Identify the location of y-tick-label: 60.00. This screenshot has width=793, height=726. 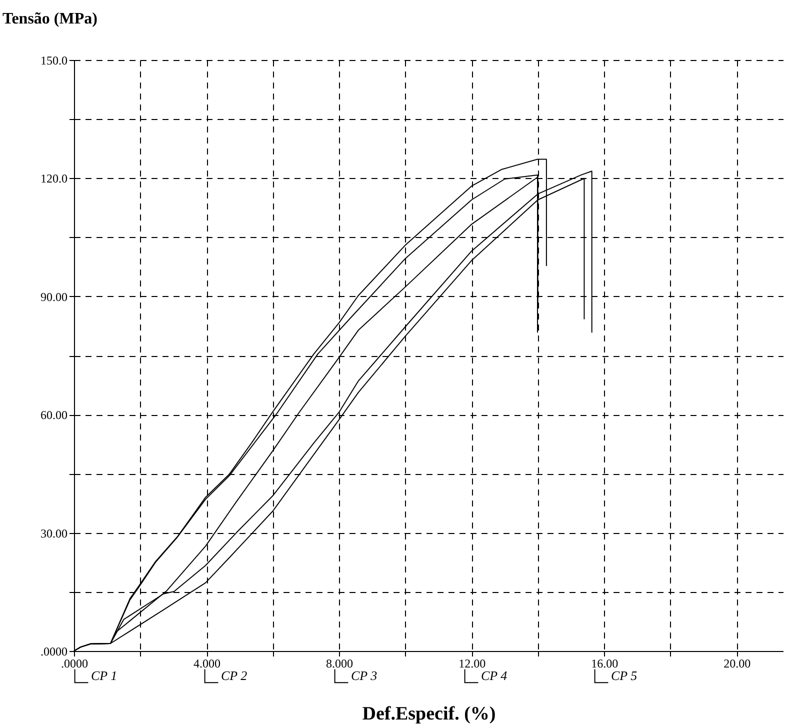
(54, 415).